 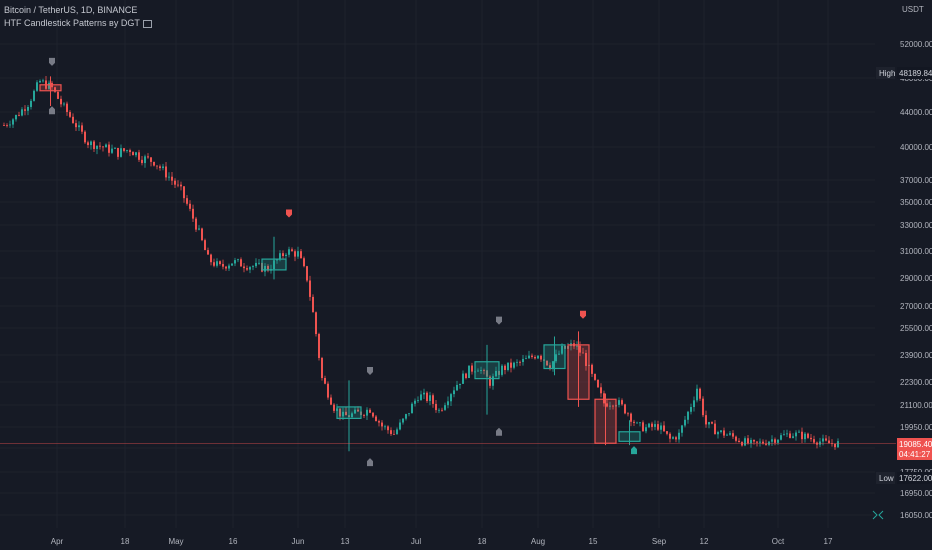 What do you see at coordinates (298, 541) in the screenshot?
I see `x-tick-label: Jun` at bounding box center [298, 541].